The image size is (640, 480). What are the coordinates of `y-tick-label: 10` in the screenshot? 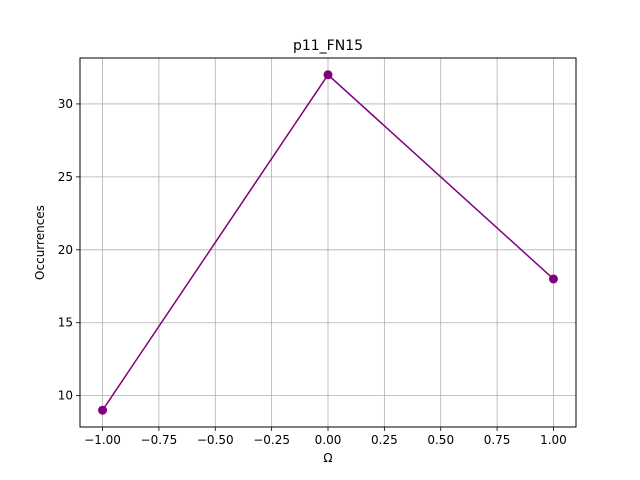 It's located at (65, 396).